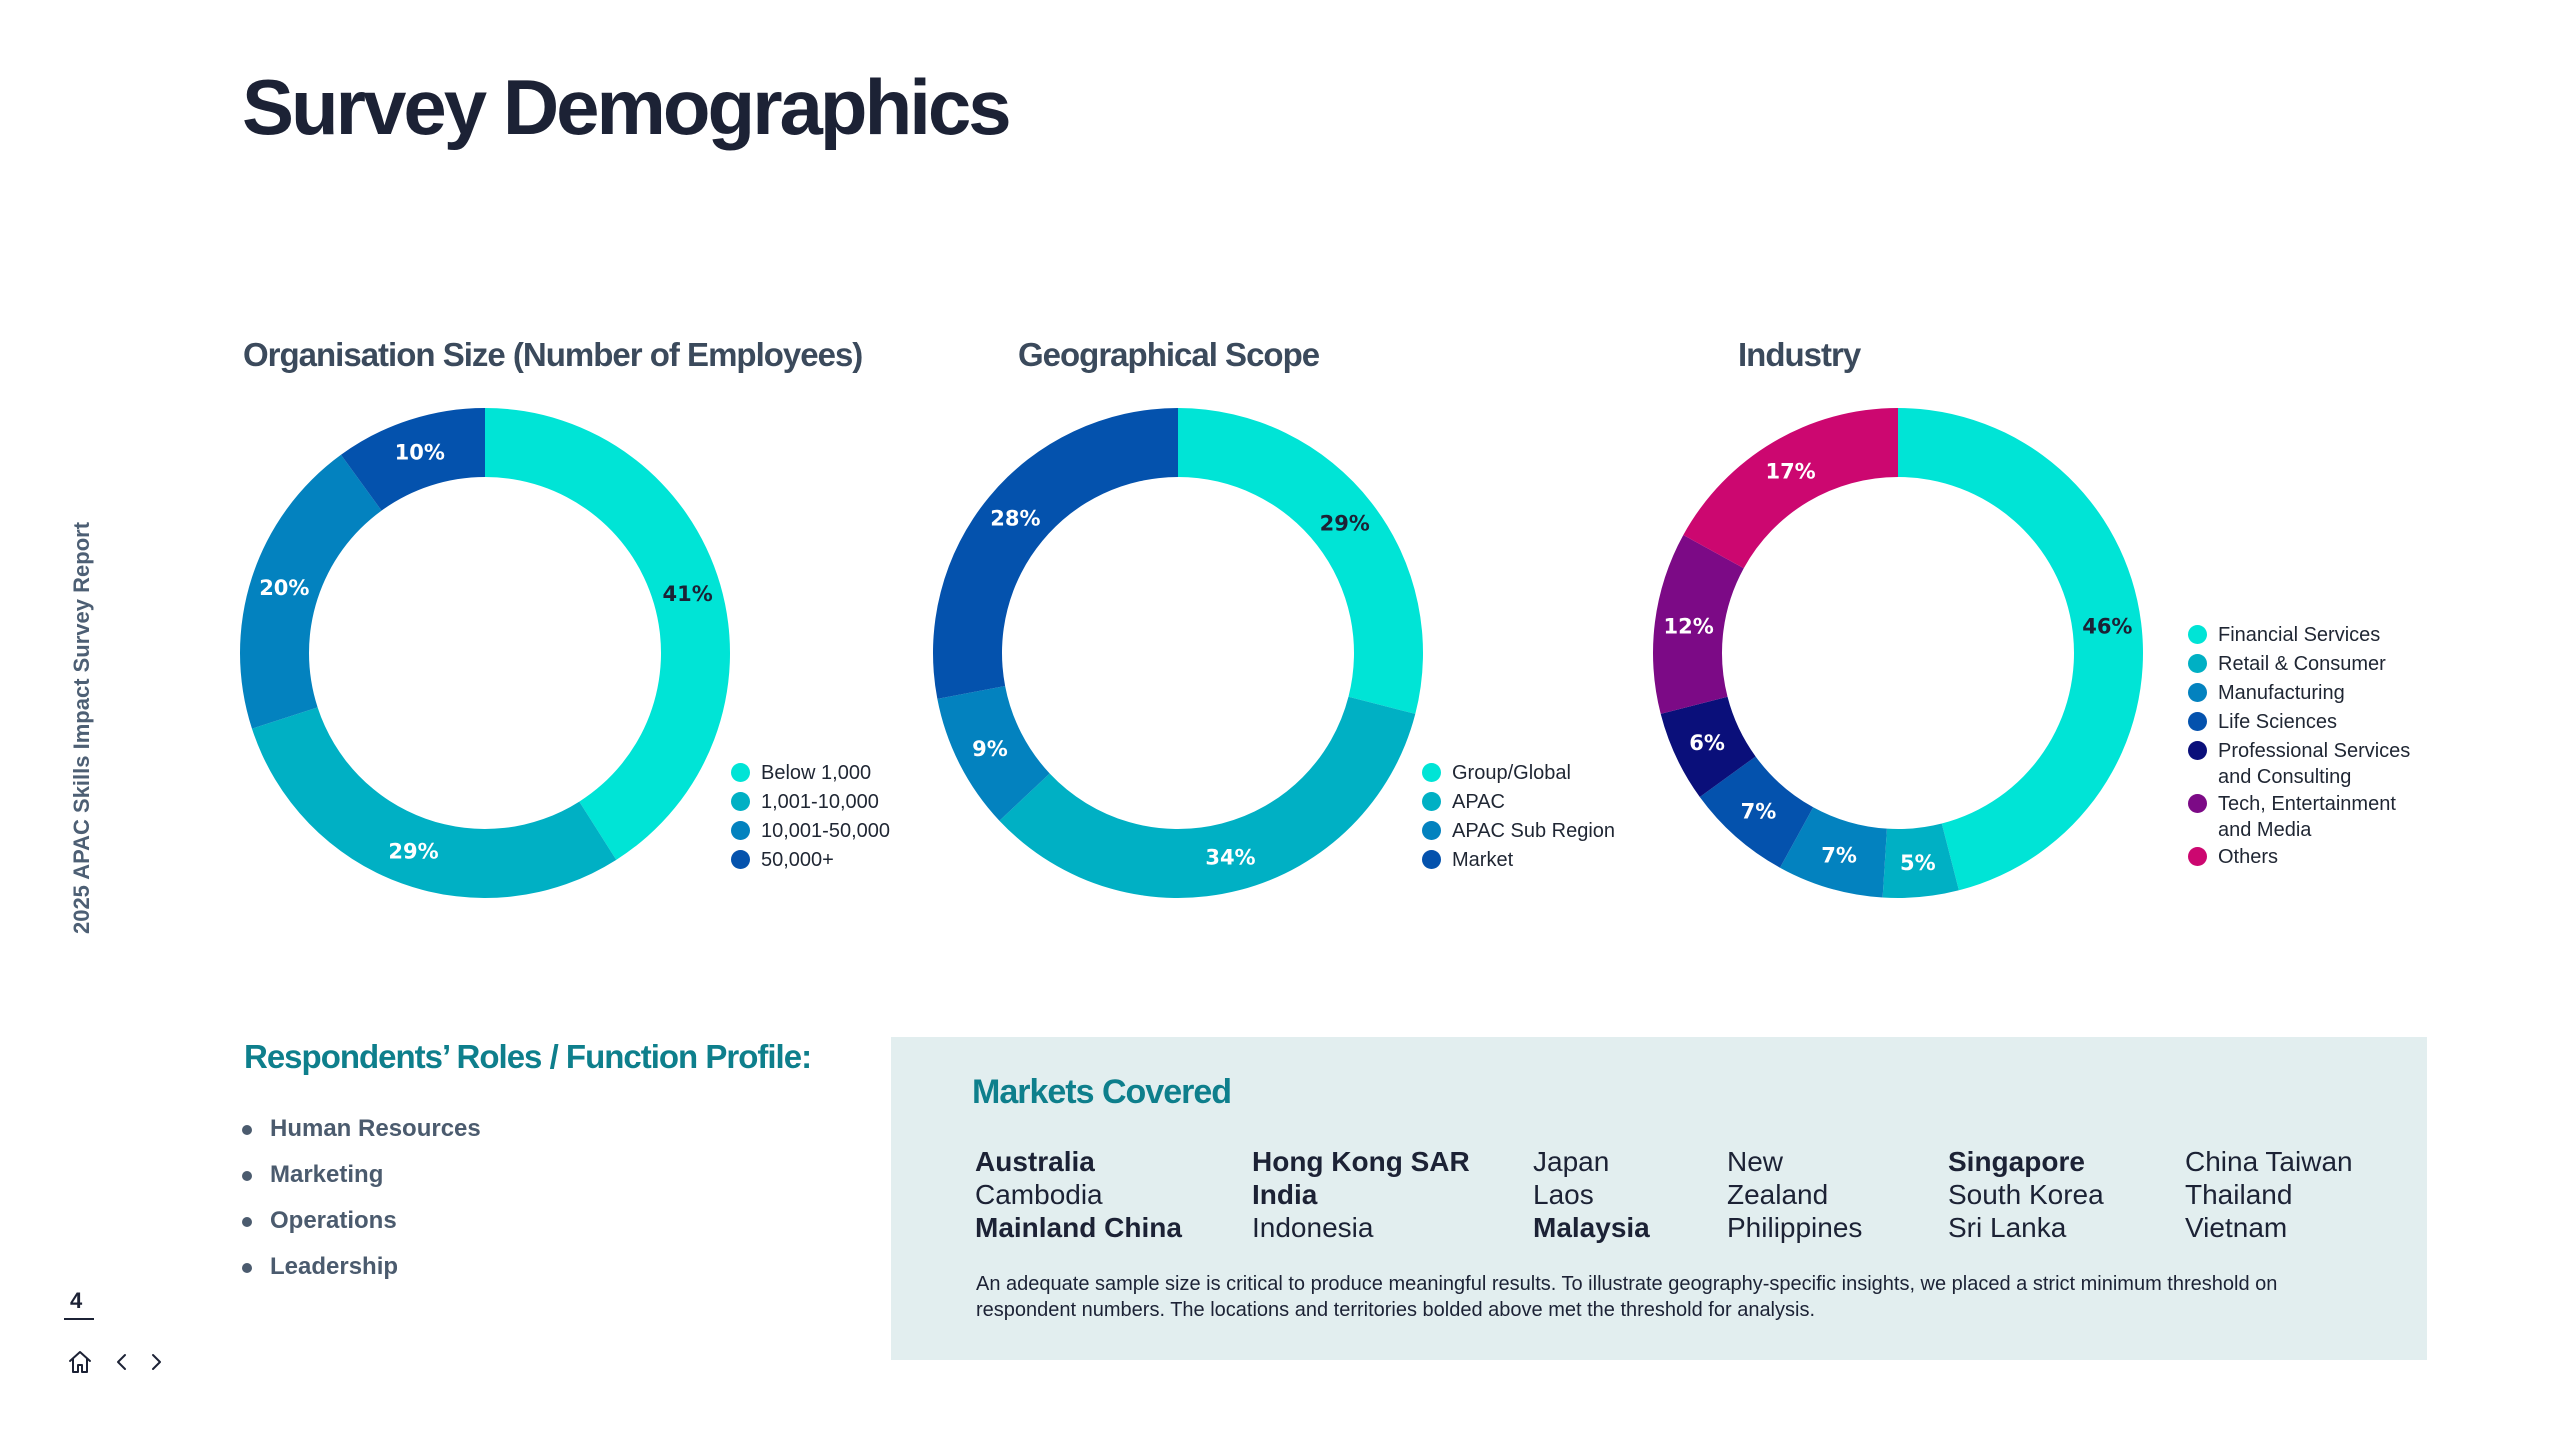  Describe the element at coordinates (80, 1362) in the screenshot. I see `home-icon` at that location.